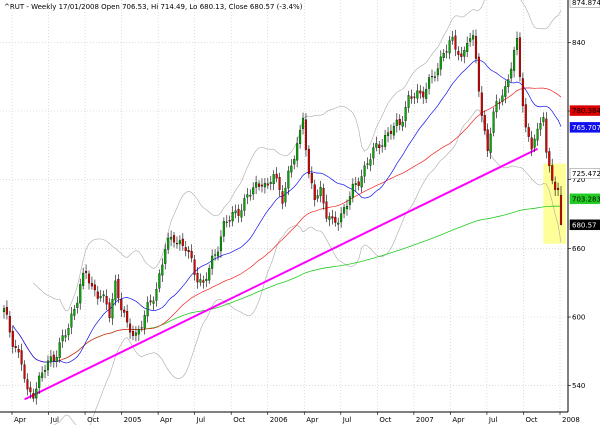  What do you see at coordinates (578, 43) in the screenshot?
I see `y-tick-label: 840` at bounding box center [578, 43].